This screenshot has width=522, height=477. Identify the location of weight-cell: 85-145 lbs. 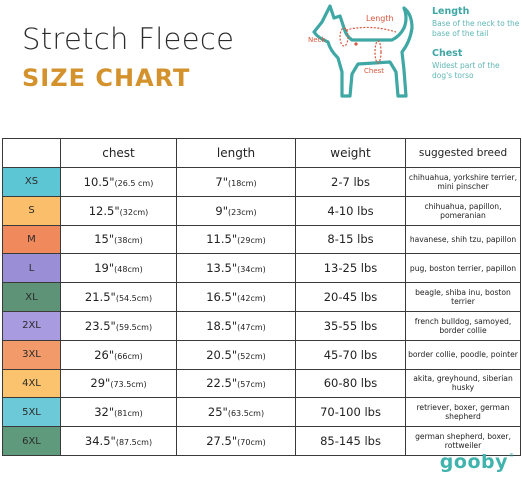
(350, 441).